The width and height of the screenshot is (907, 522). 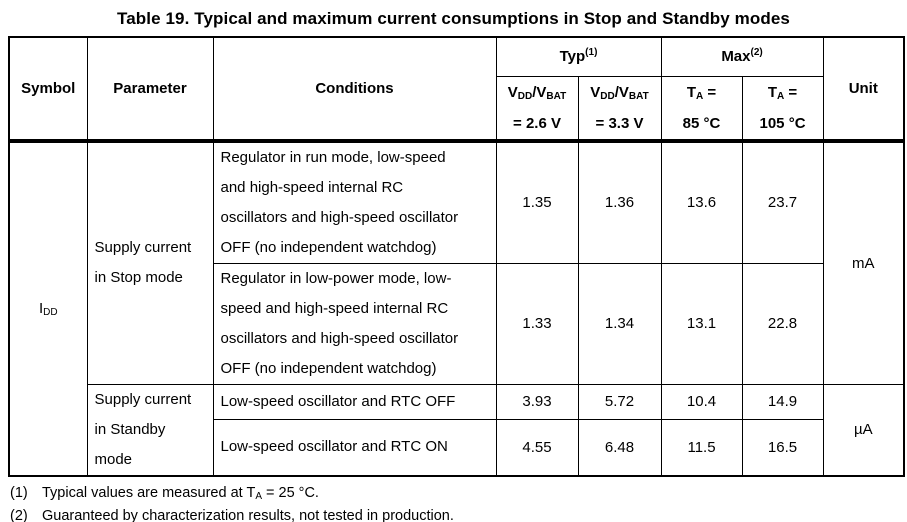 I want to click on footnote-2-number: (2), so click(x=19, y=514).